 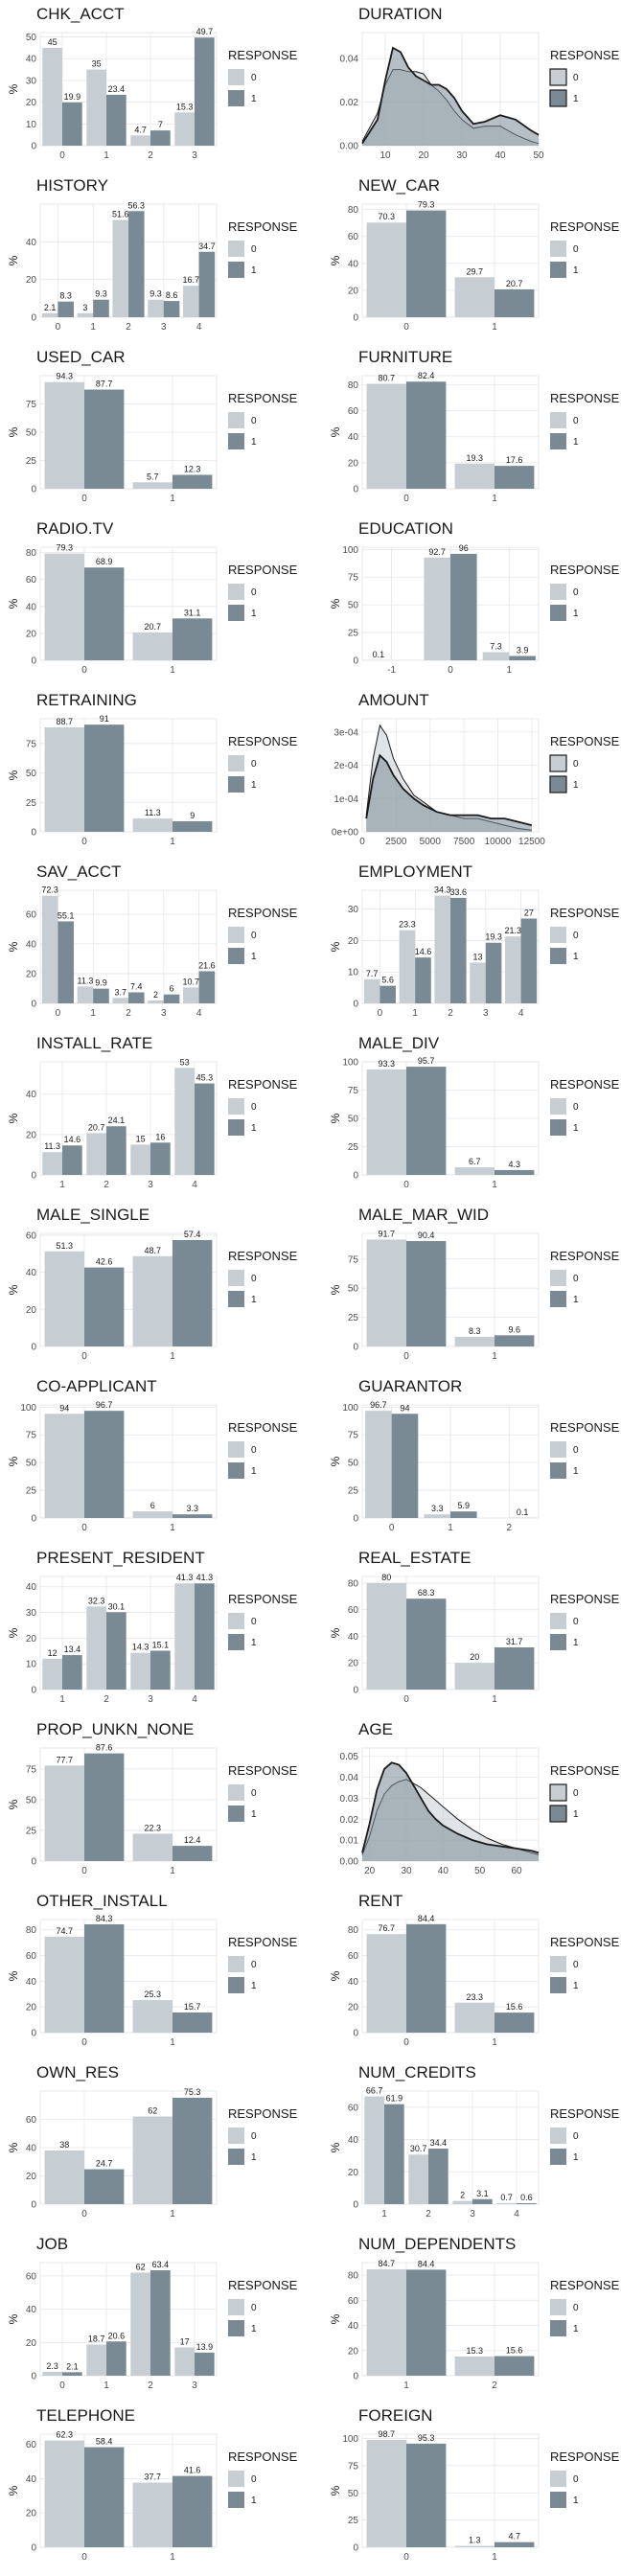 What do you see at coordinates (31, 81) in the screenshot?
I see `y-tick-label: 30` at bounding box center [31, 81].